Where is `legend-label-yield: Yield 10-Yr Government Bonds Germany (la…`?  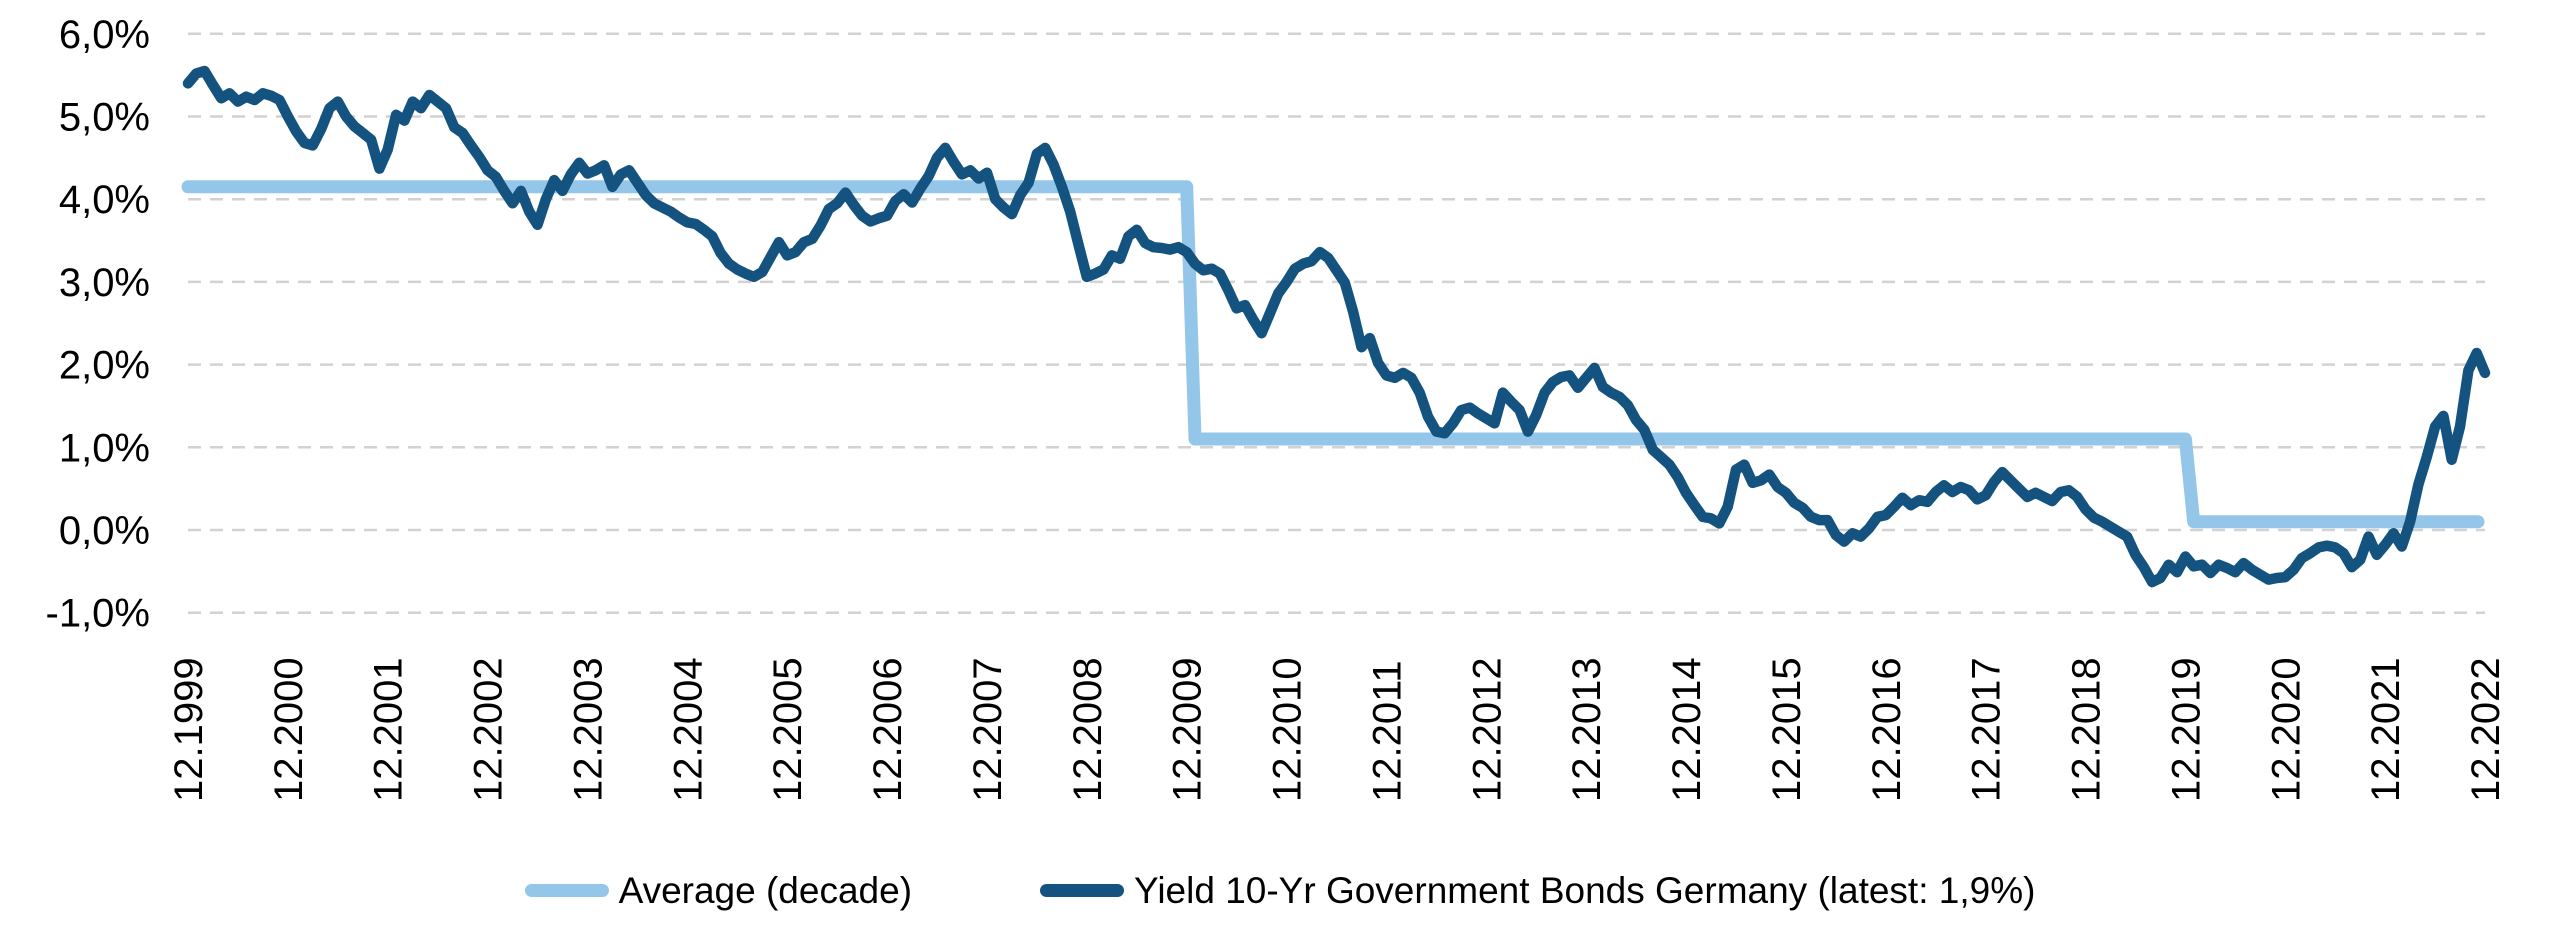
legend-label-yield: Yield 10-Yr Government Bonds Germany (la… is located at coordinates (1585, 890).